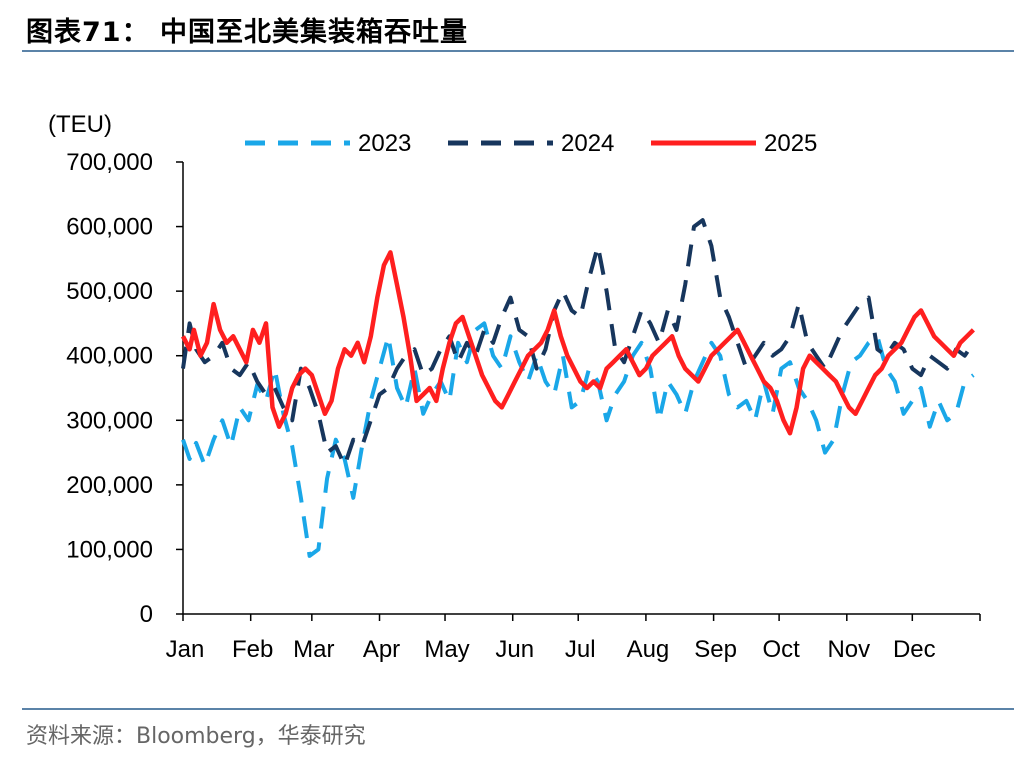 This screenshot has width=1036, height=760. Describe the element at coordinates (109, 291) in the screenshot. I see `y-tick-label: 500,000` at that location.